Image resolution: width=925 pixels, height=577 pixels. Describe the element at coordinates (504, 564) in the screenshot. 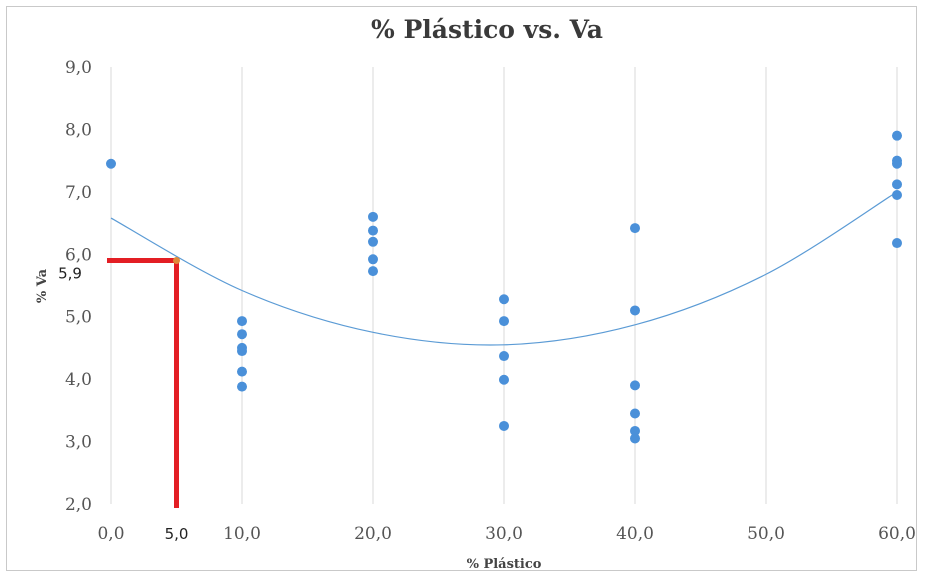

I see `x-axis-label: % Plástico` at that location.